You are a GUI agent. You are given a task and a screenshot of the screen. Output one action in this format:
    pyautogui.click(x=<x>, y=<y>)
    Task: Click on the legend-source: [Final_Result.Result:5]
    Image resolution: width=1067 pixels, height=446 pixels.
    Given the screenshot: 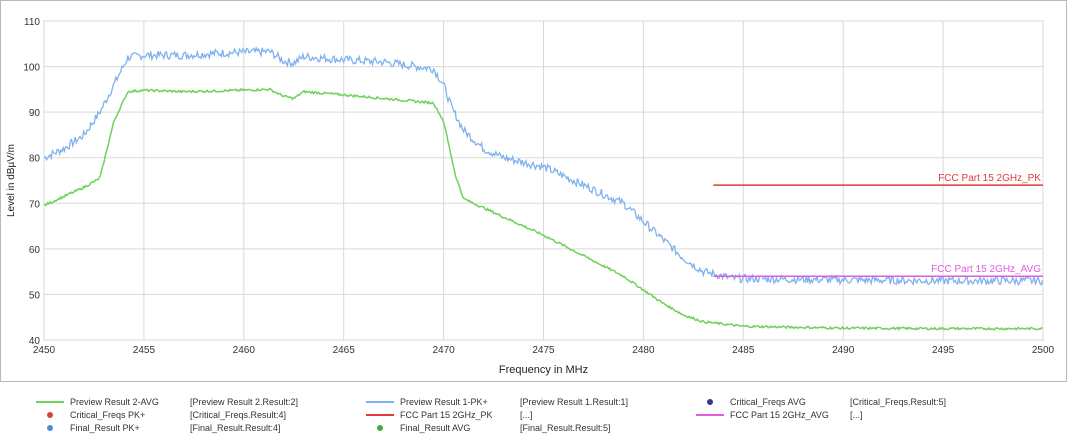 What is the action you would take?
    pyautogui.click(x=565, y=428)
    